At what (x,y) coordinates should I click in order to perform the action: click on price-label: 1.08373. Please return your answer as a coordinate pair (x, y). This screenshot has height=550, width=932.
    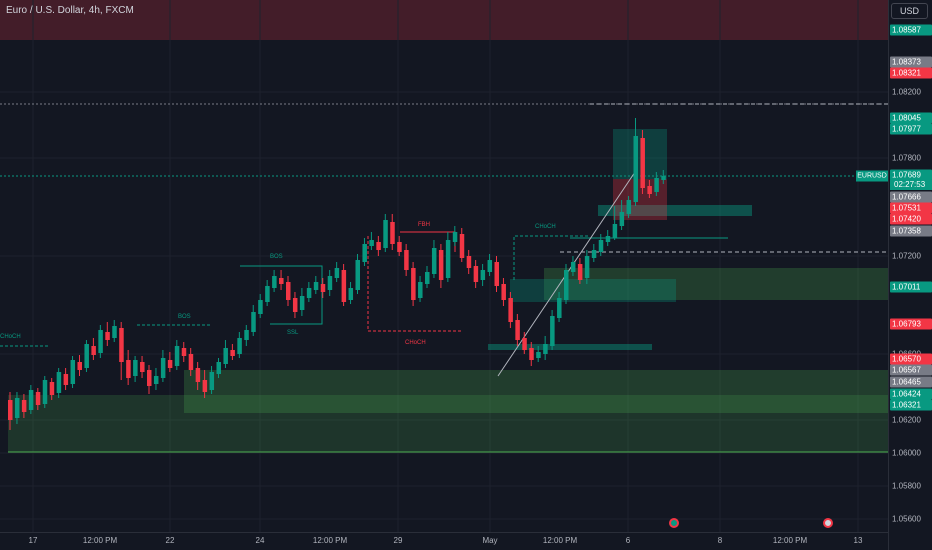
    Looking at the image, I should click on (911, 62).